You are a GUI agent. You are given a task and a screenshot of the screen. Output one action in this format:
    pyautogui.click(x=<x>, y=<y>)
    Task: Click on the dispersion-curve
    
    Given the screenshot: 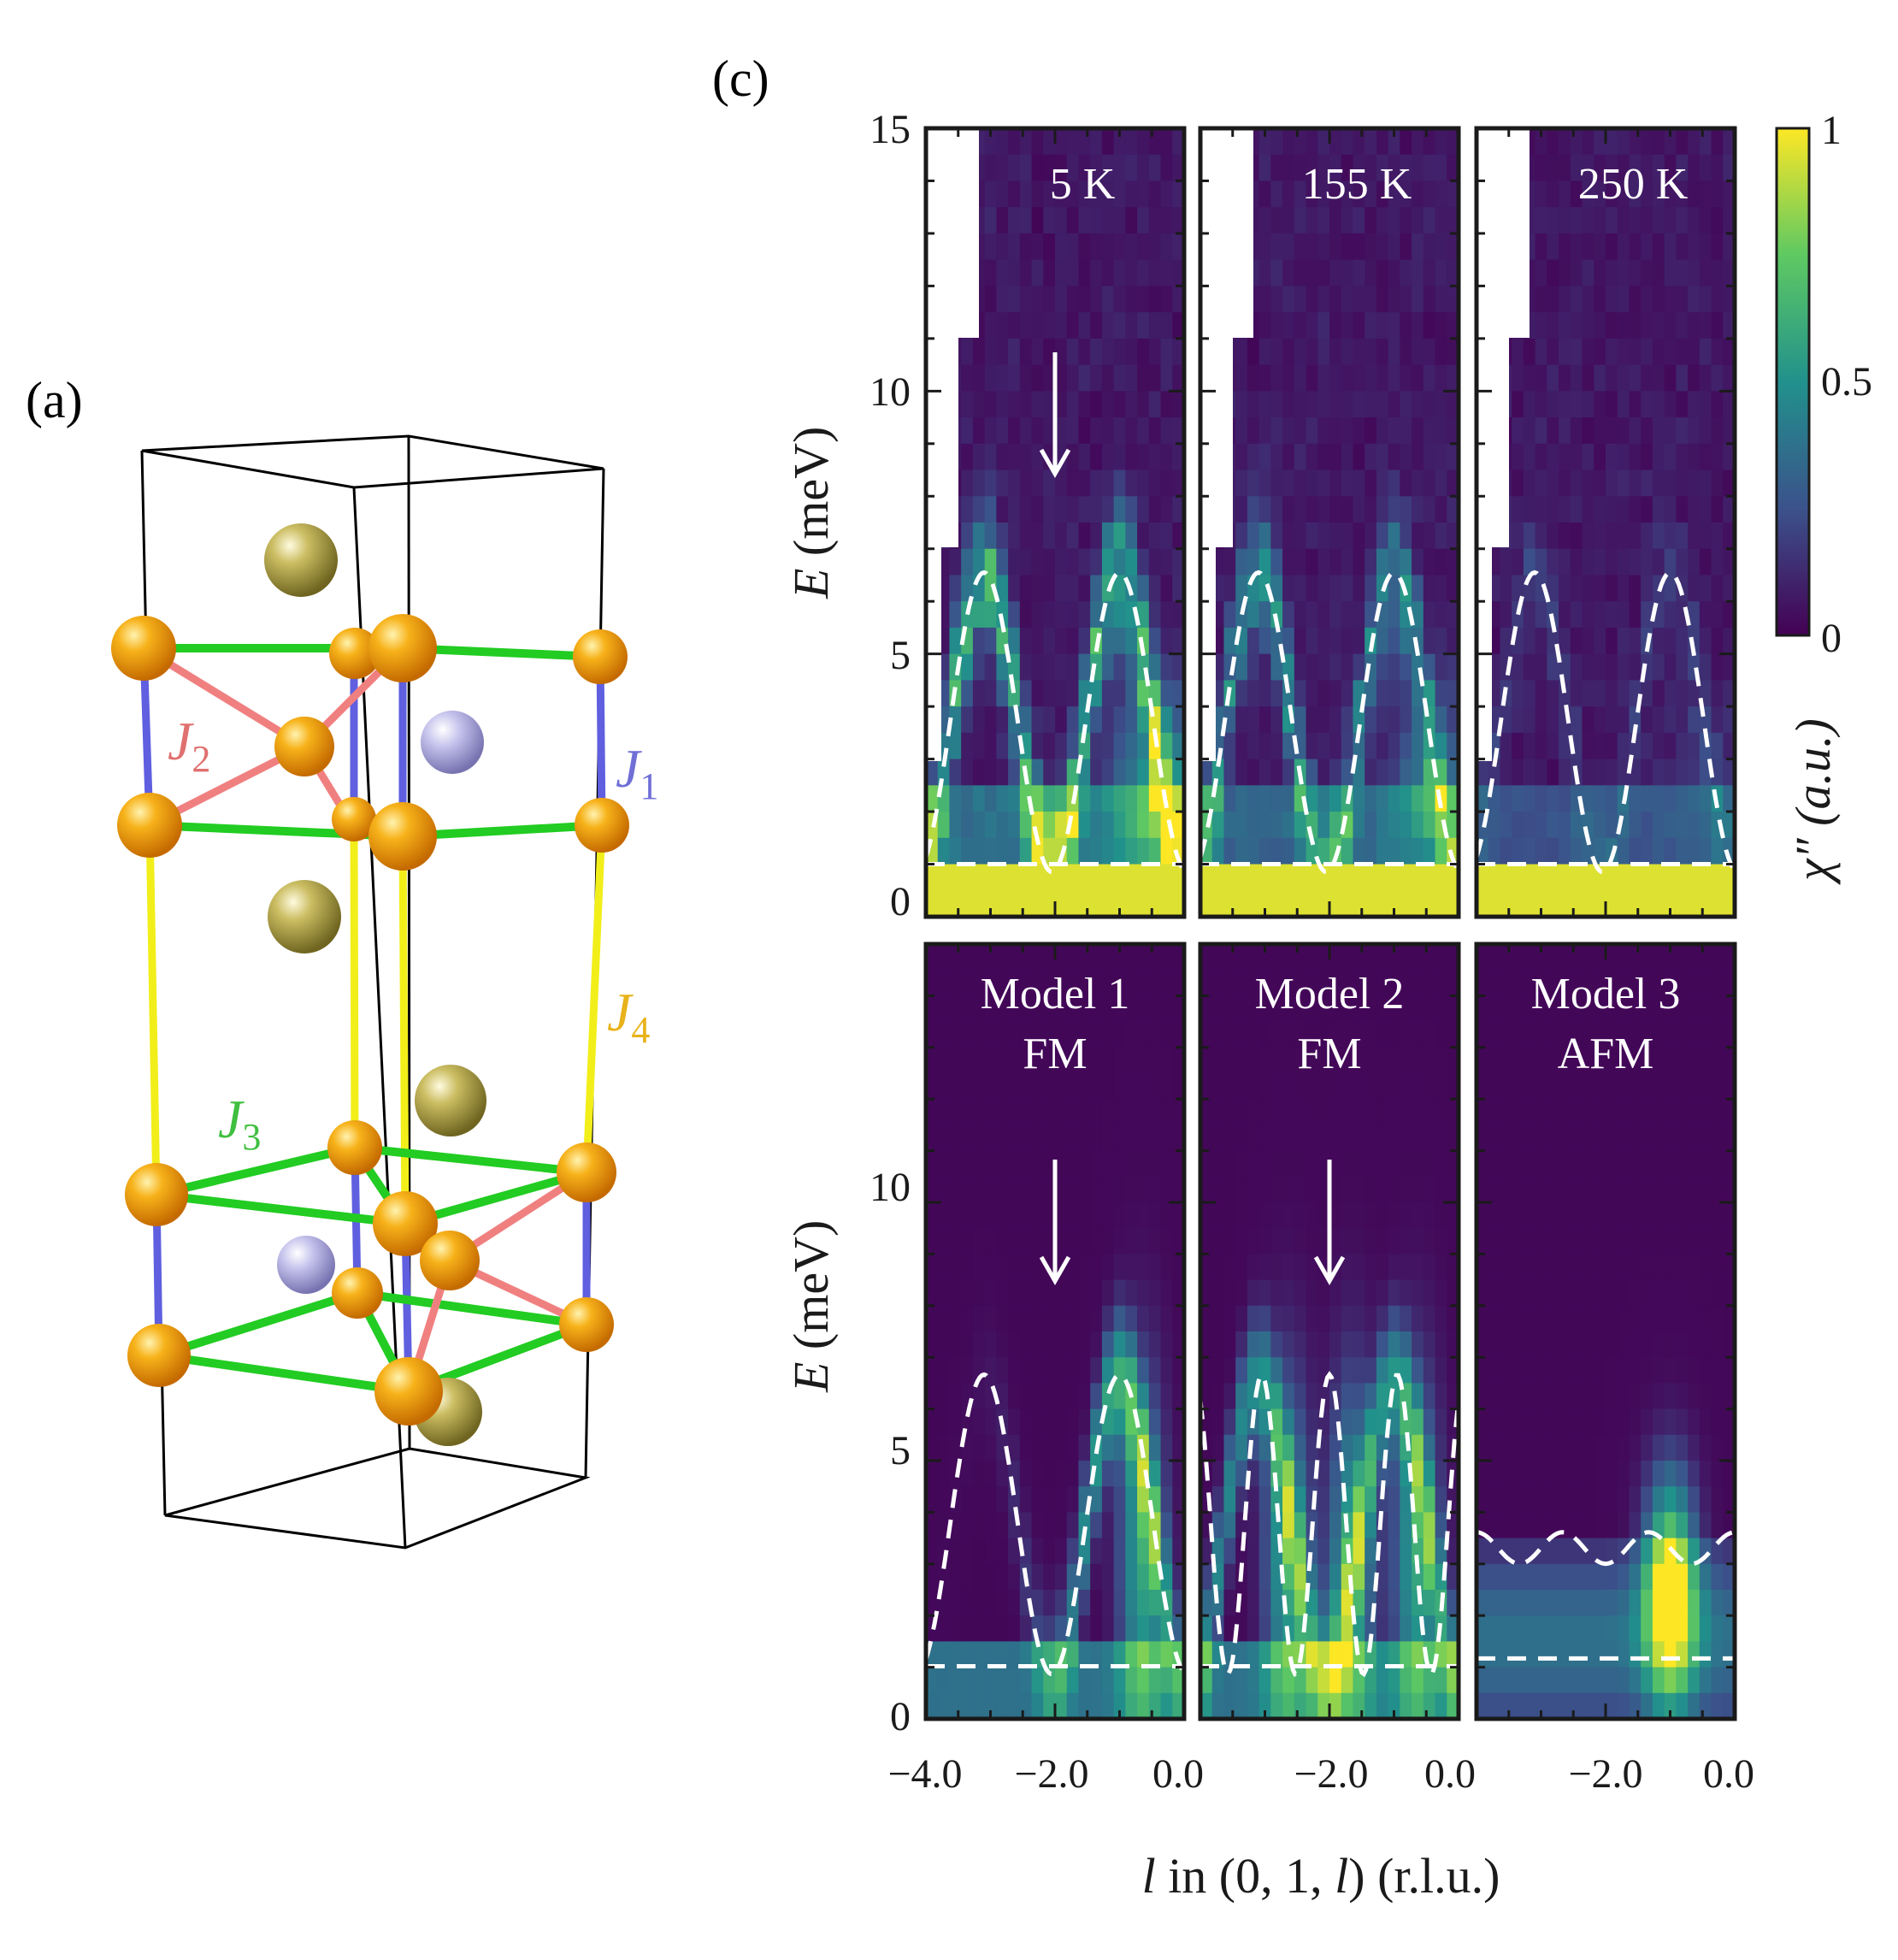 What is the action you would take?
    pyautogui.click(x=1605, y=722)
    